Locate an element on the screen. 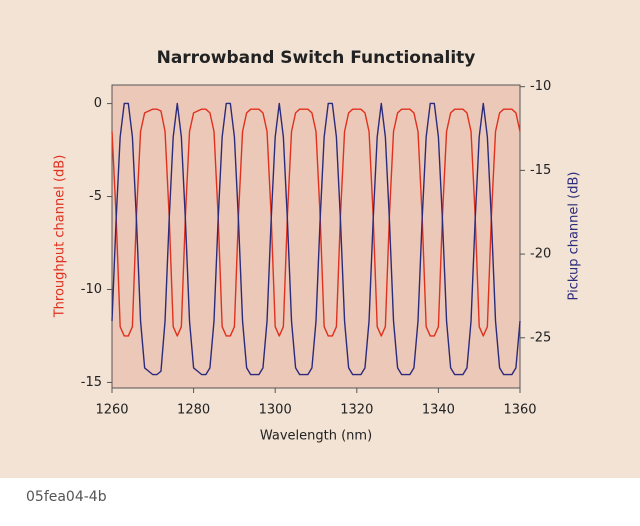 This screenshot has width=640, height=526. x-tick-label: 1320 is located at coordinates (356, 410).